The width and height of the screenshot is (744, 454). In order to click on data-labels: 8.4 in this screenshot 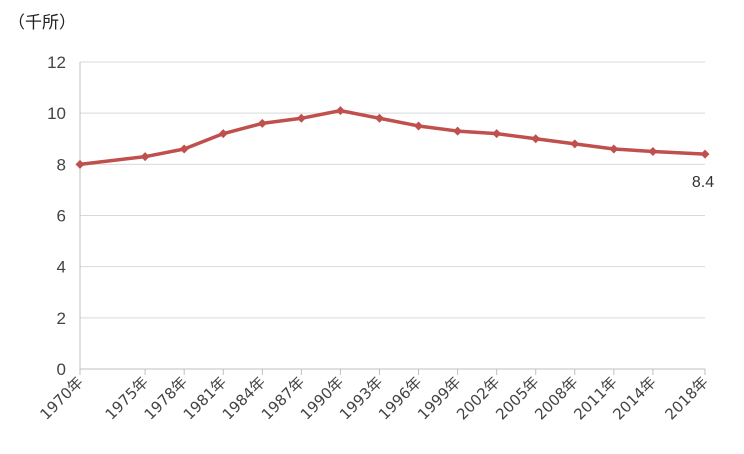, I will do `click(703, 182)`.